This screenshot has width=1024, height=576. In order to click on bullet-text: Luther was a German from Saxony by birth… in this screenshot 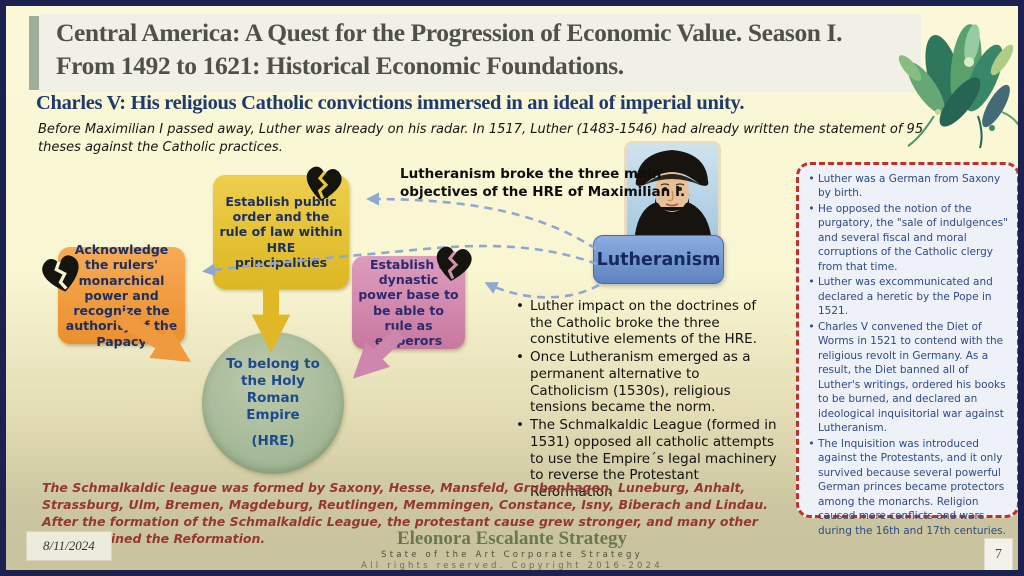, I will do `click(909, 186)`.